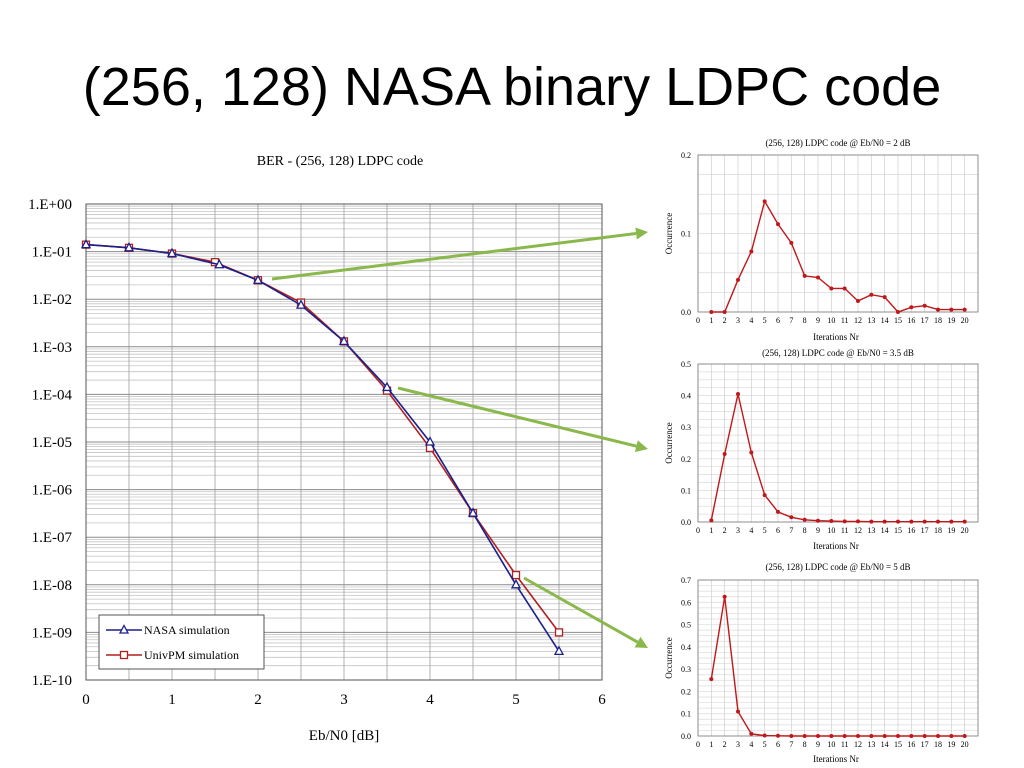 This screenshot has height=768, width=1024. I want to click on x-tick-label: 14, so click(885, 530).